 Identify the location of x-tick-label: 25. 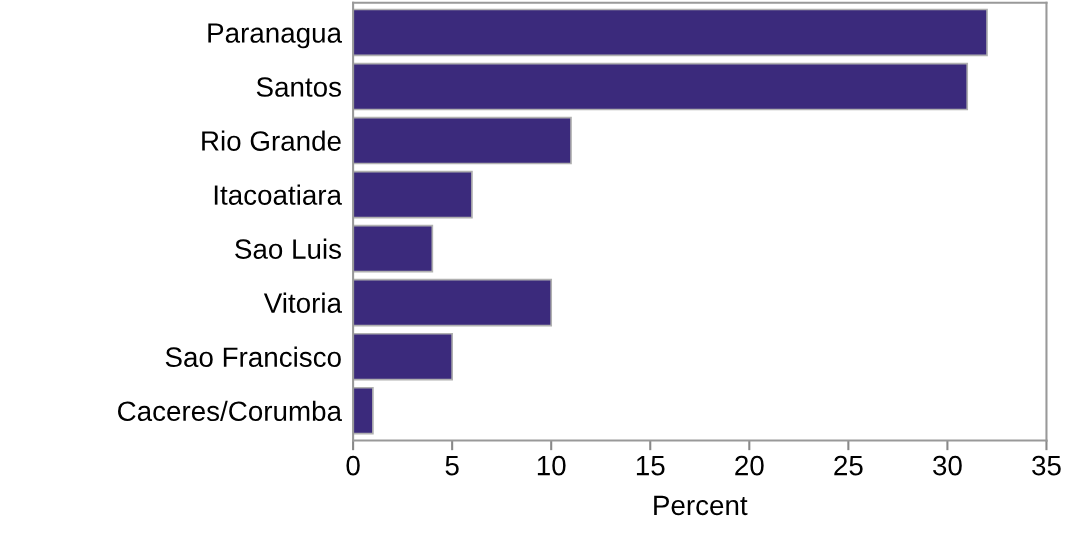
(848, 465).